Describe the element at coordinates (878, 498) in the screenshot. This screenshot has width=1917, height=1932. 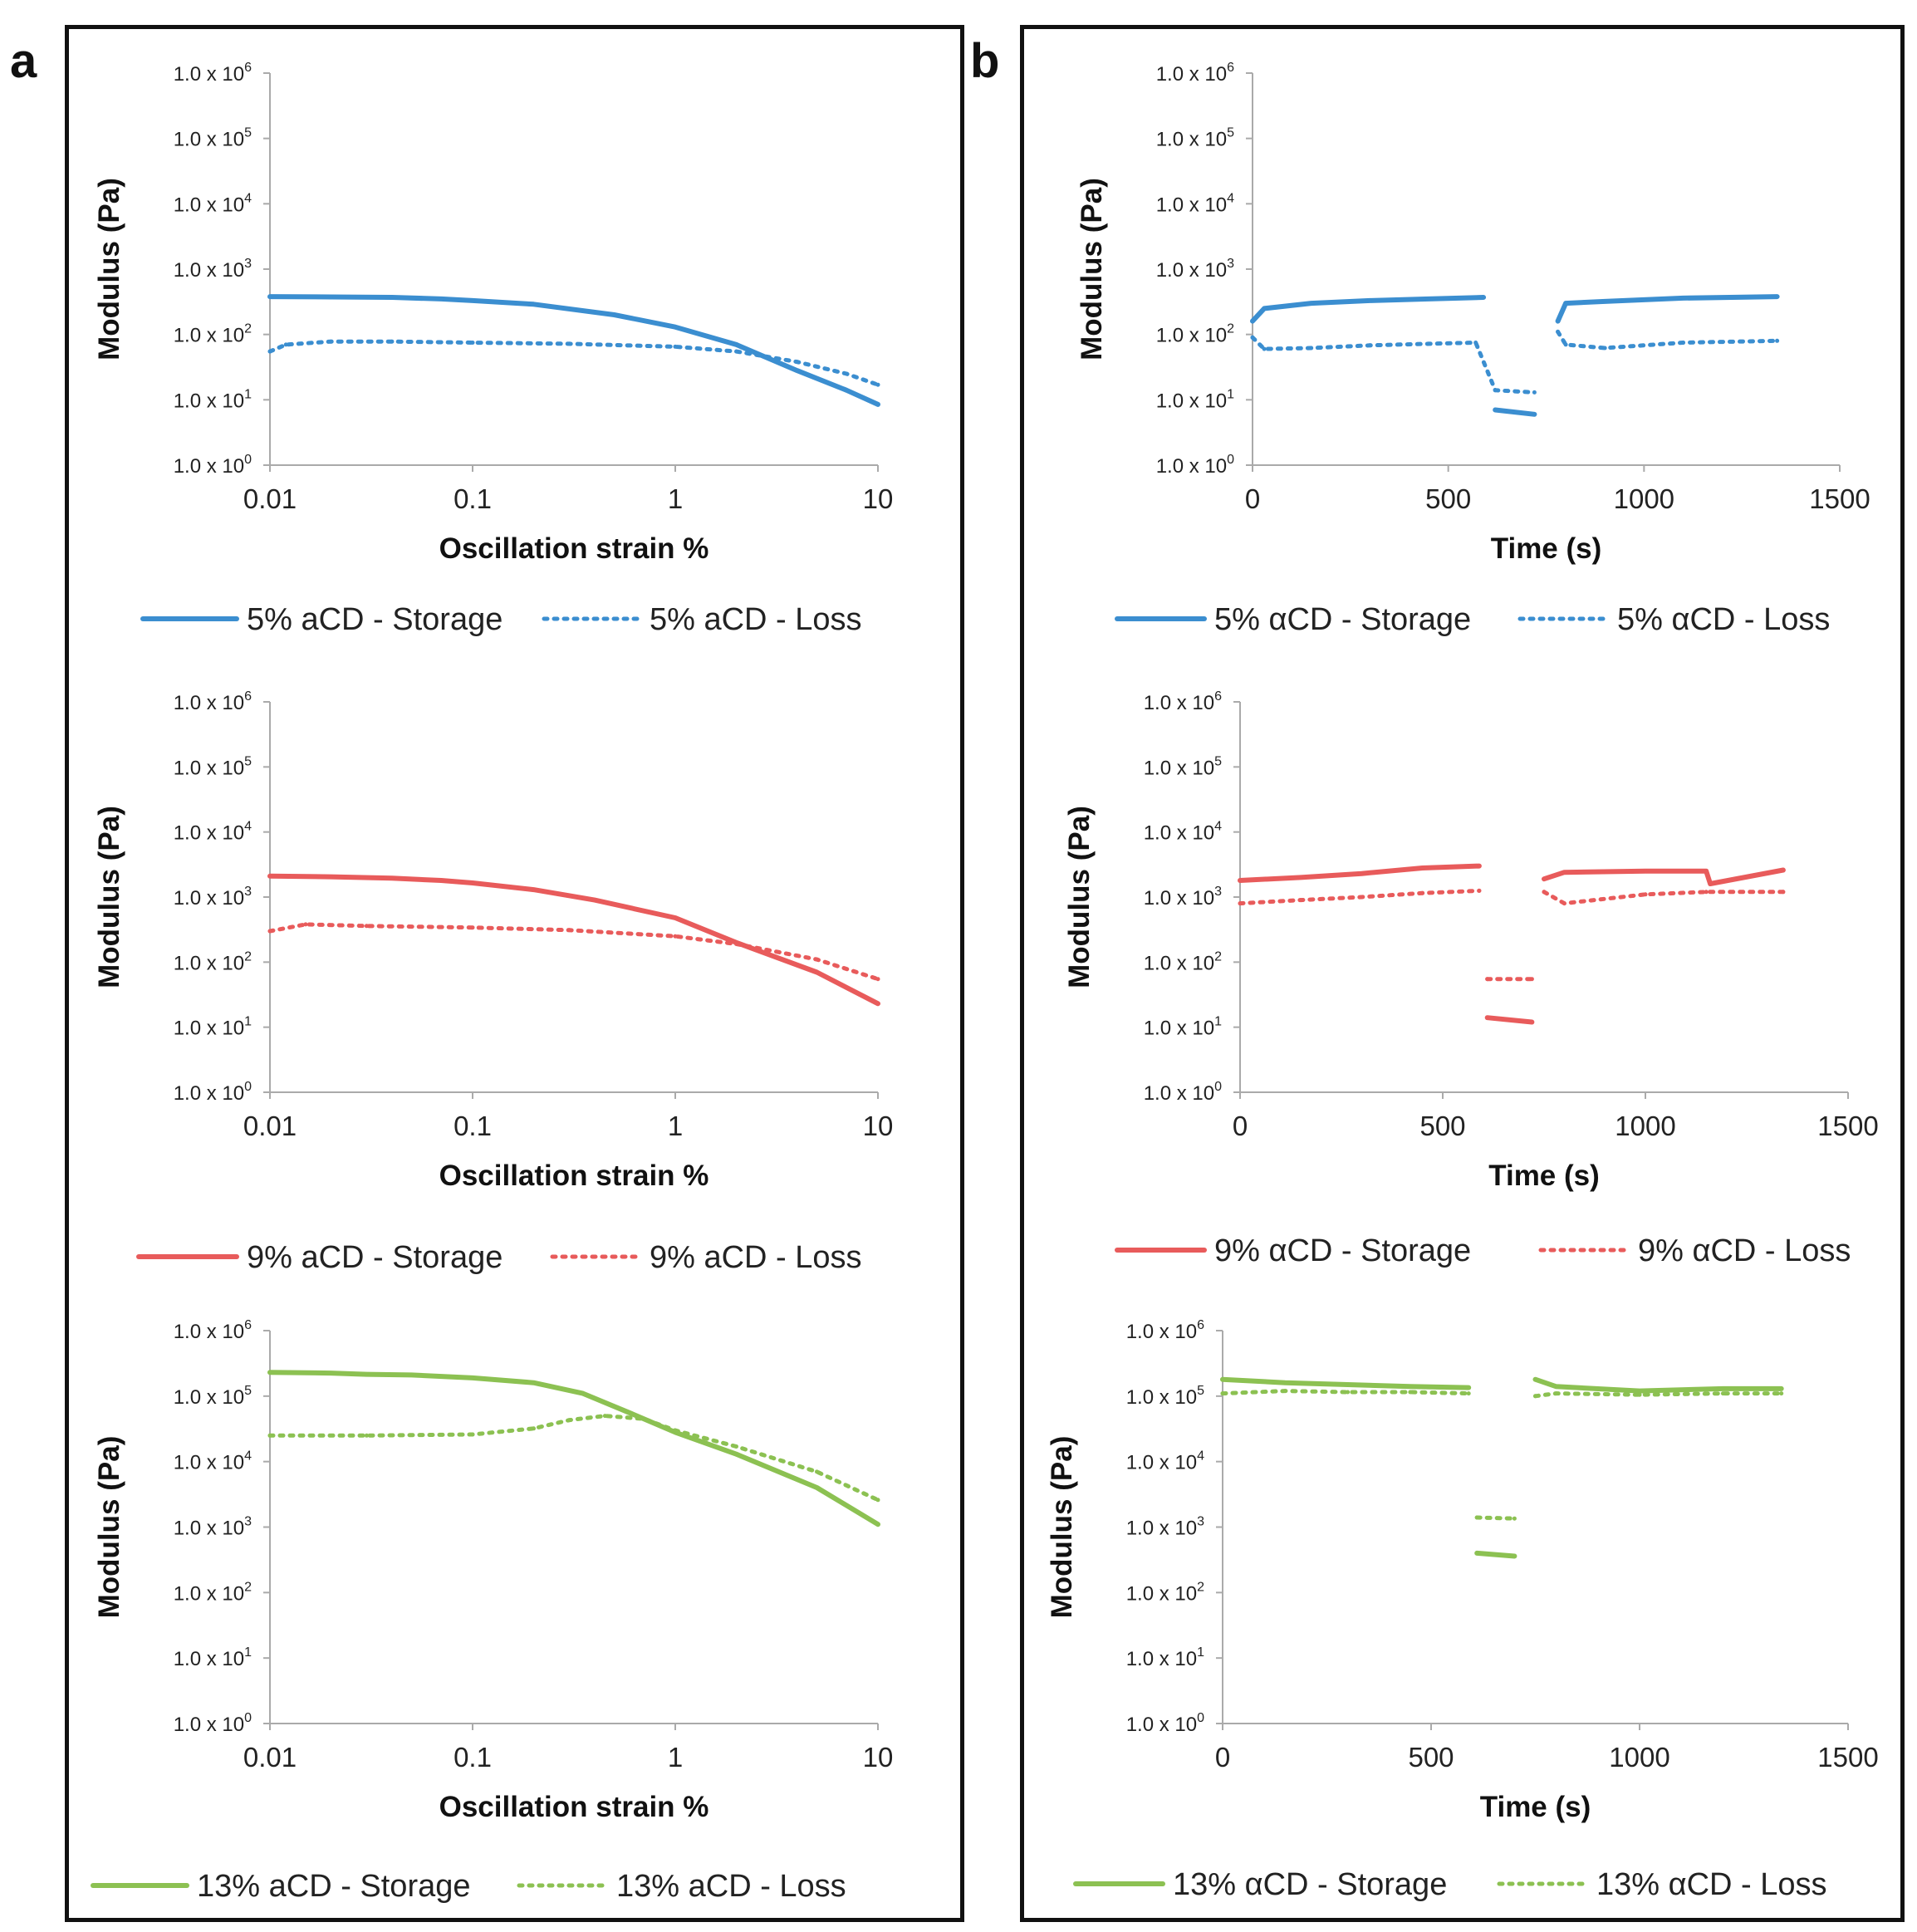
I see `a1-x-tick-label: 10` at that location.